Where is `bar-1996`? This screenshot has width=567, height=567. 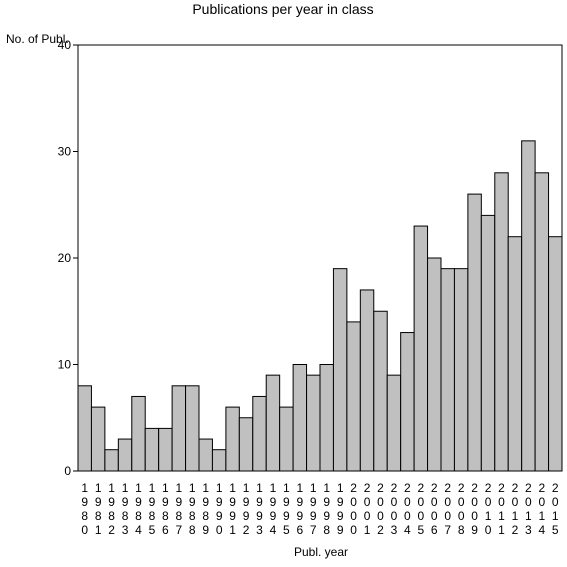 bar-1996 is located at coordinates (300, 418).